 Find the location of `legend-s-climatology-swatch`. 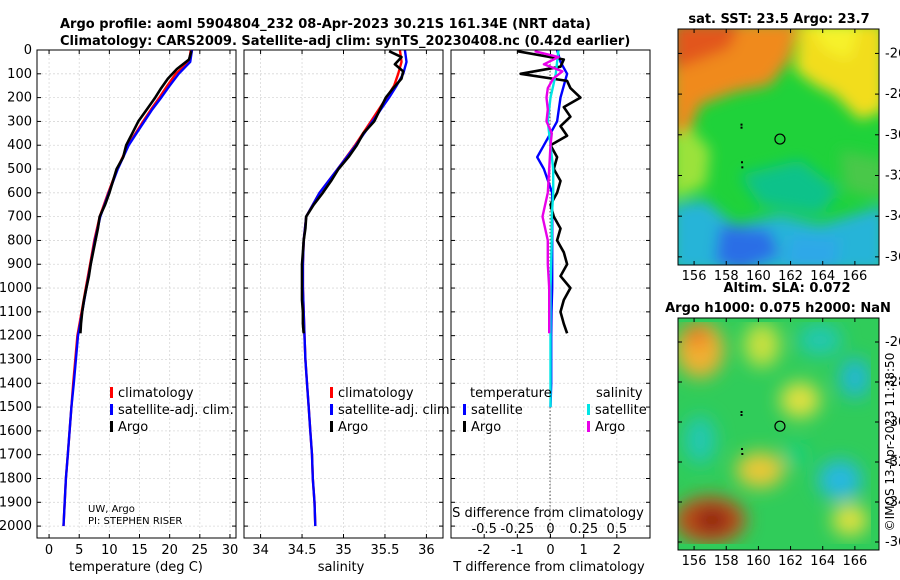

legend-s-climatology-swatch is located at coordinates (331, 392).